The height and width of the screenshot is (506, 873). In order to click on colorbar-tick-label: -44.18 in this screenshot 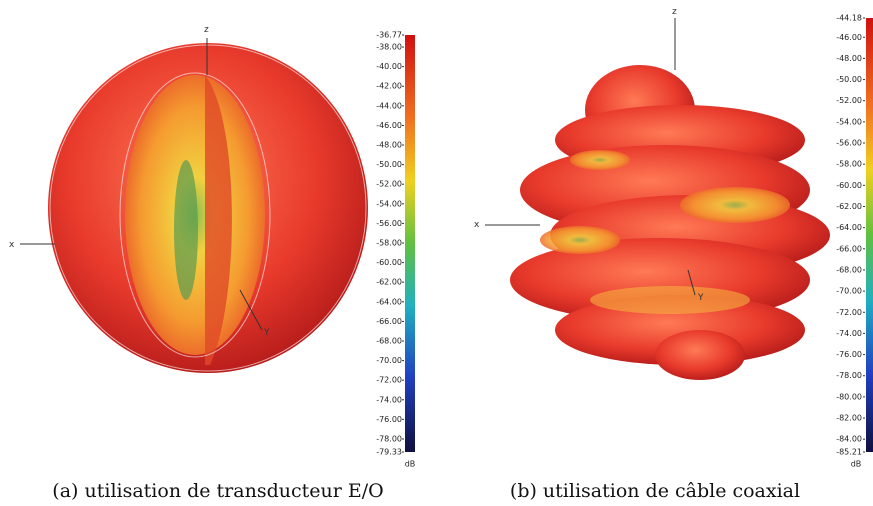, I will do `click(849, 18)`.